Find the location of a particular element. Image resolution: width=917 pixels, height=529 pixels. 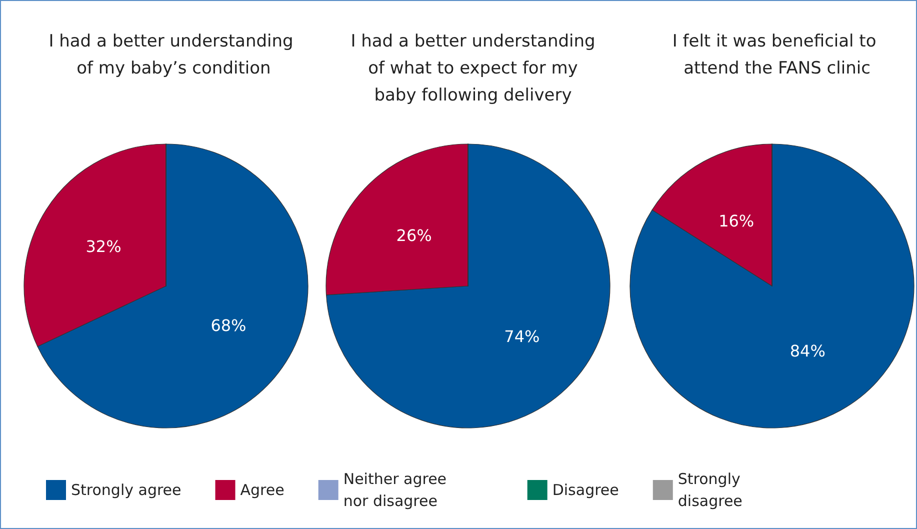

chart-title: I had a better understanding of my baby’s condition is located at coordinates (171, 55).